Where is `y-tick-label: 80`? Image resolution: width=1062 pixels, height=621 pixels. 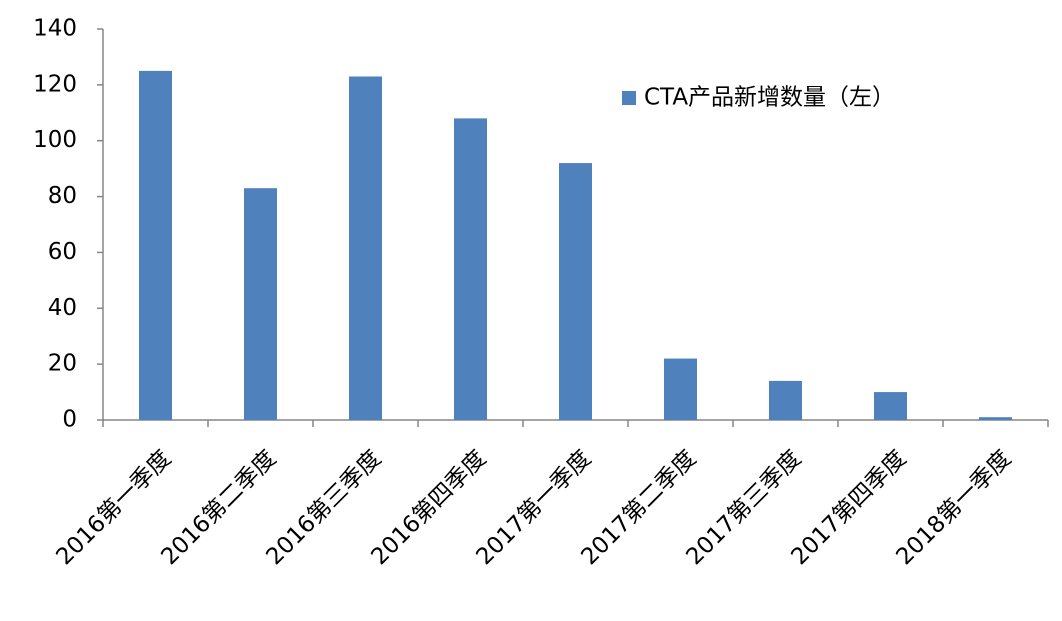
y-tick-label: 80 is located at coordinates (62, 196).